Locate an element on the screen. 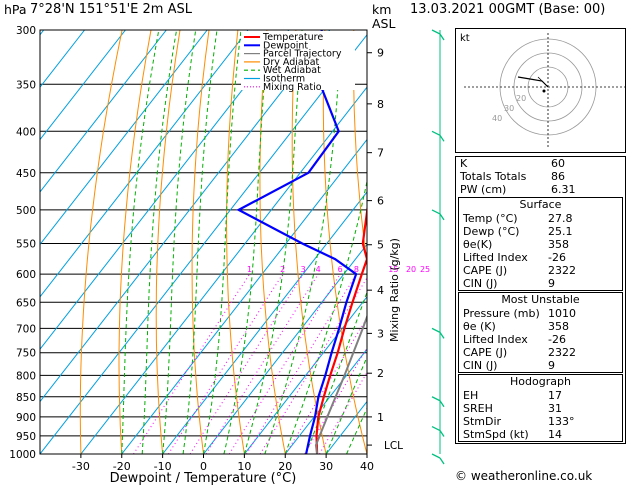 This screenshot has height=486, width=629. pressure-tick-label: 700 is located at coordinates (26, 329).